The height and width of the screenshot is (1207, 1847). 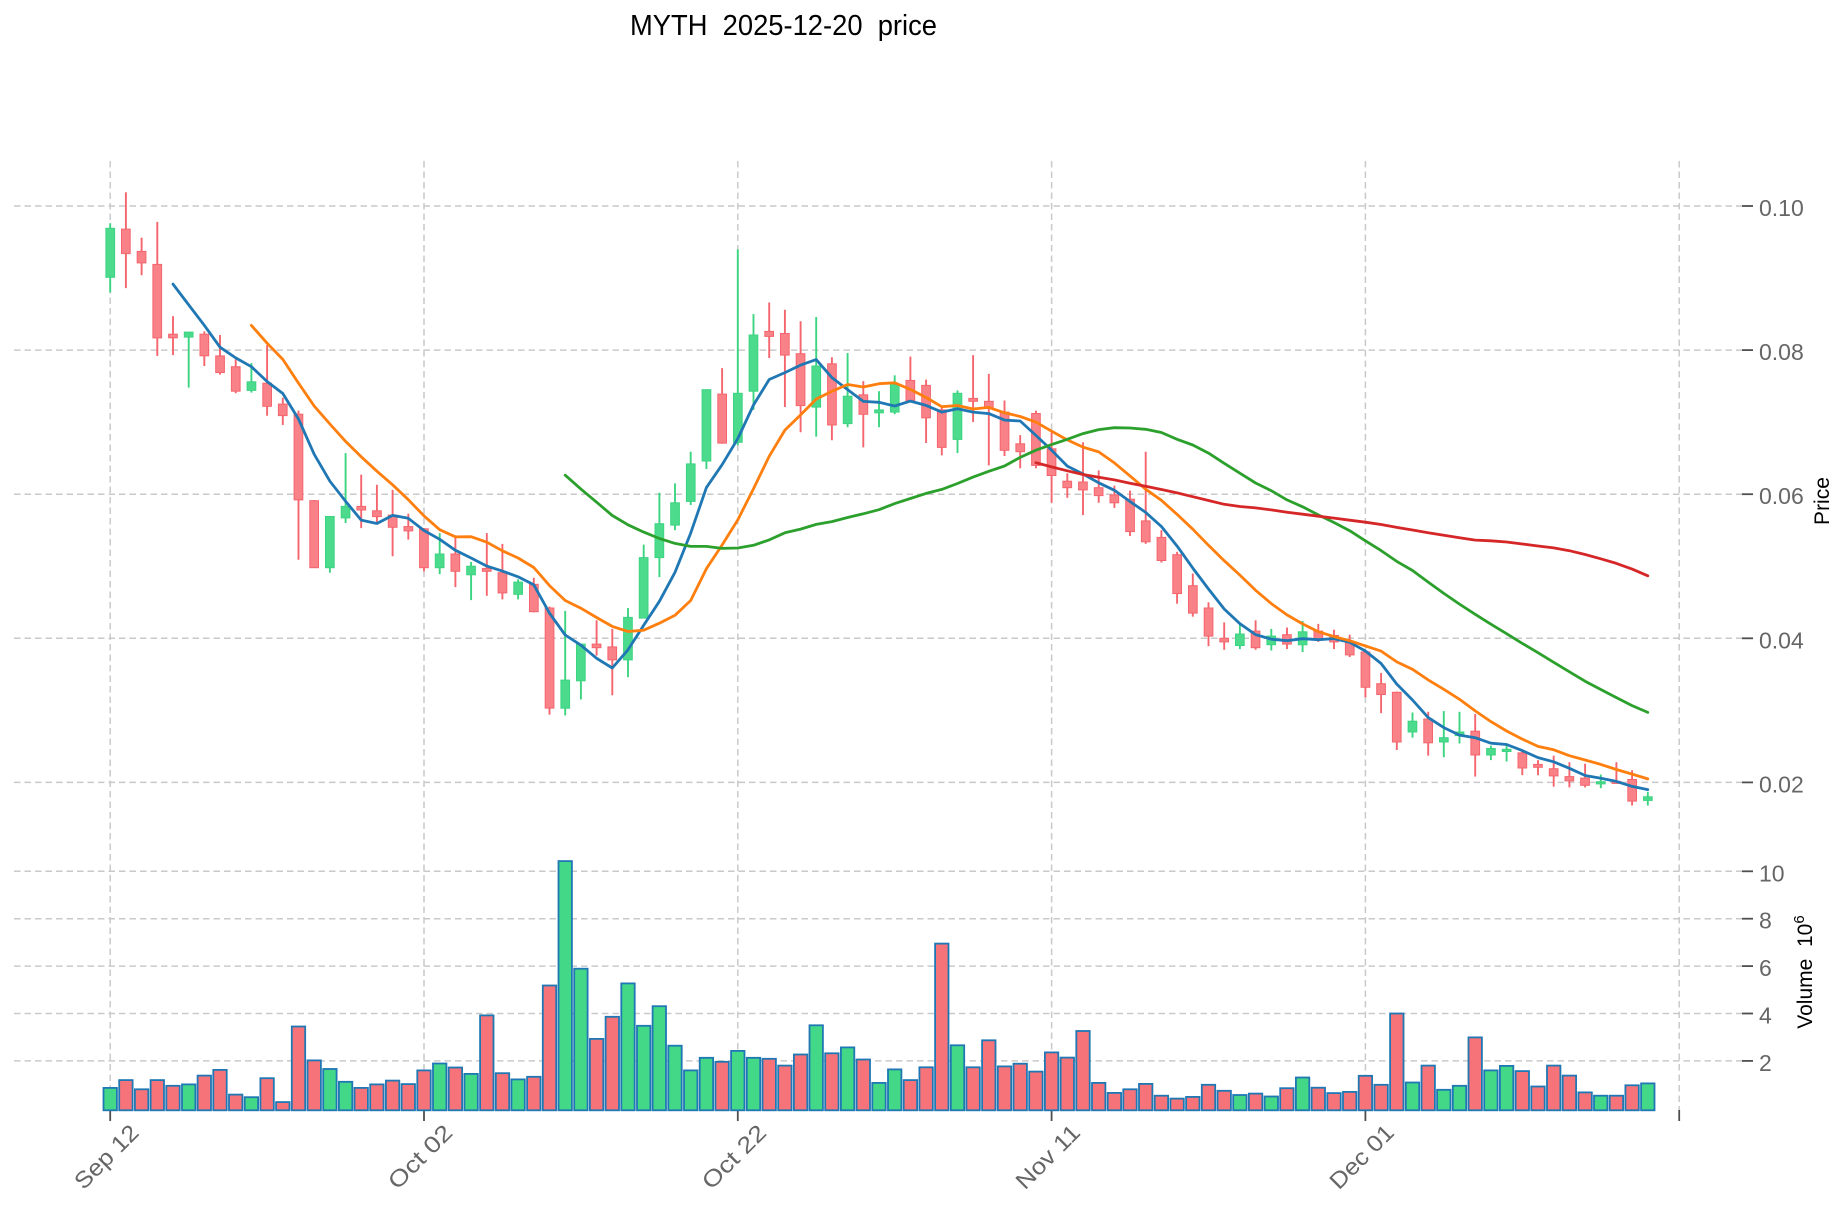 What do you see at coordinates (1781, 496) in the screenshot?
I see `svg-text: 0.06` at bounding box center [1781, 496].